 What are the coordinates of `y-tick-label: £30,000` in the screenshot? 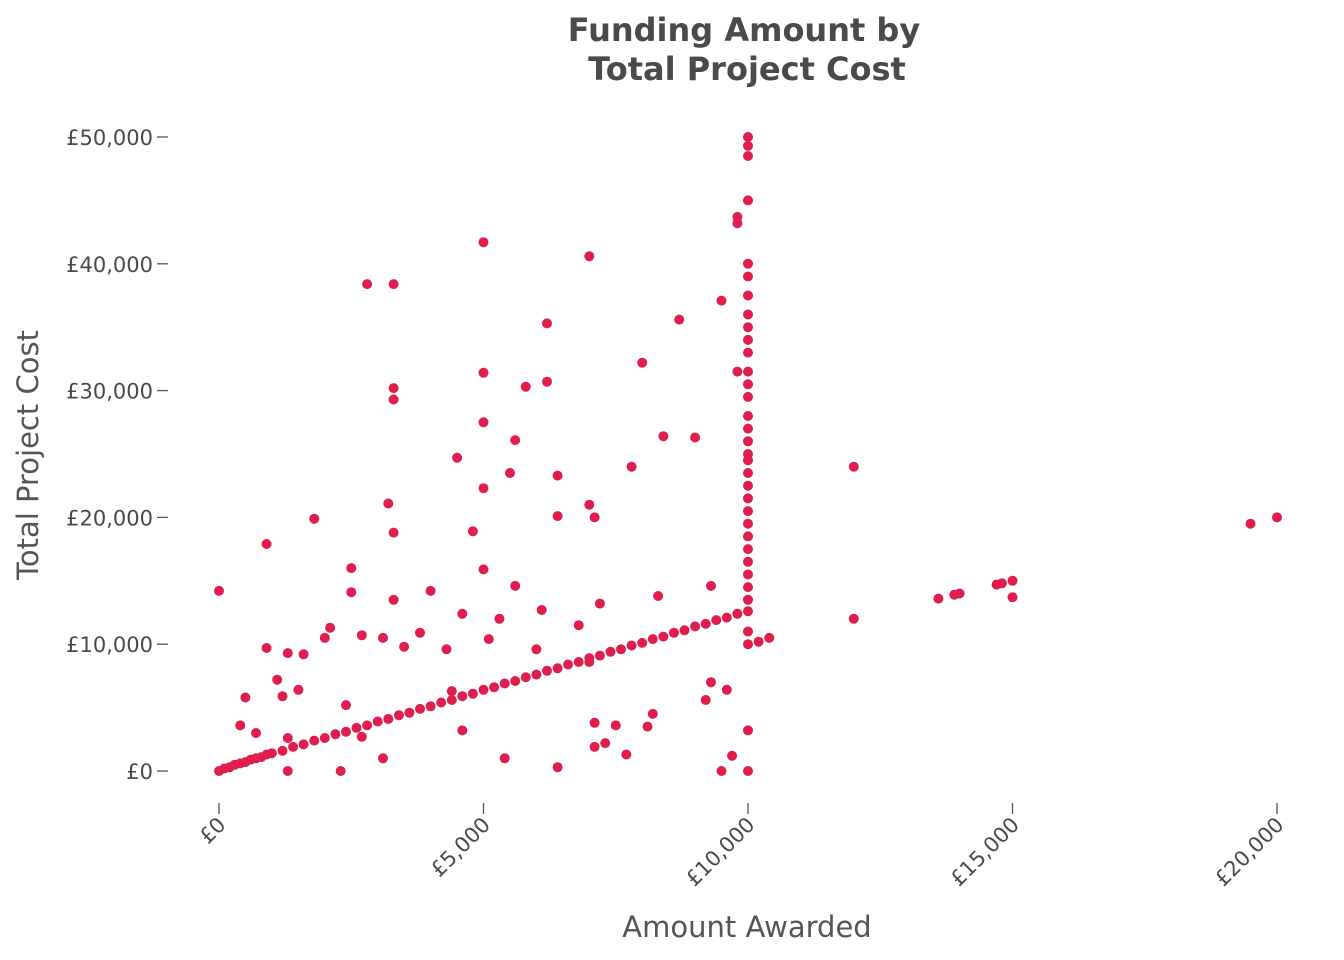 It's located at (109, 392).